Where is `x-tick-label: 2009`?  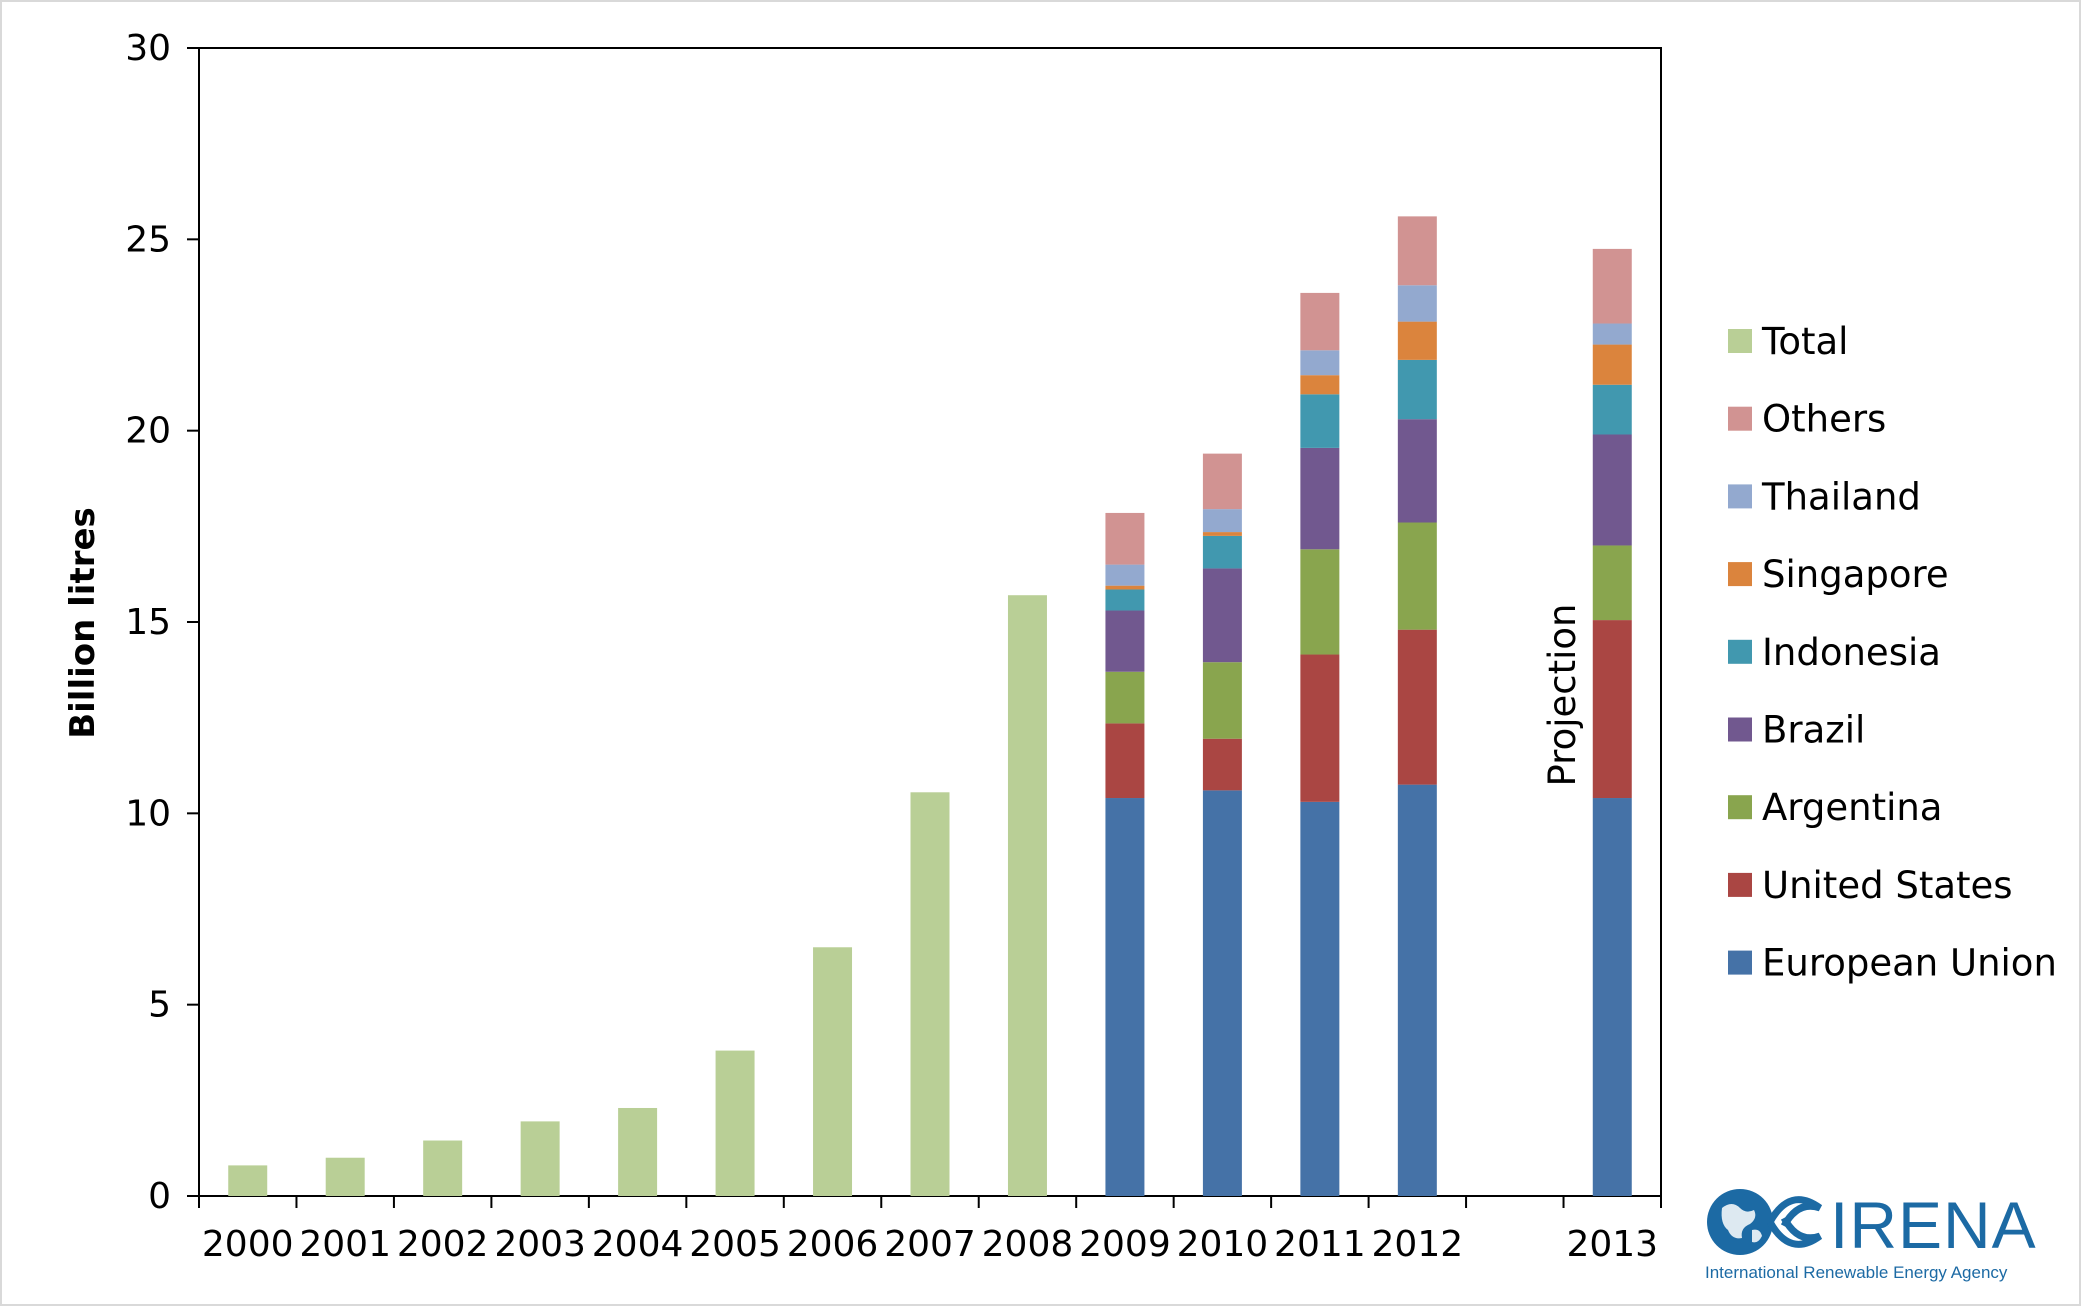
x-tick-label: 2009 is located at coordinates (1125, 1244).